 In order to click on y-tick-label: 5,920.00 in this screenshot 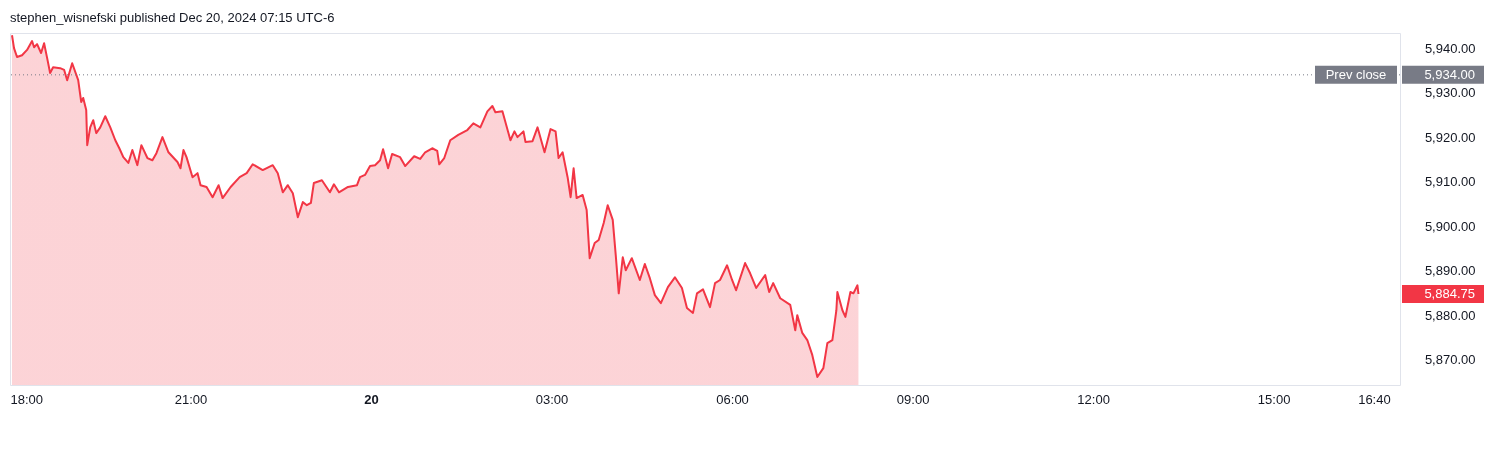, I will do `click(1450, 137)`.